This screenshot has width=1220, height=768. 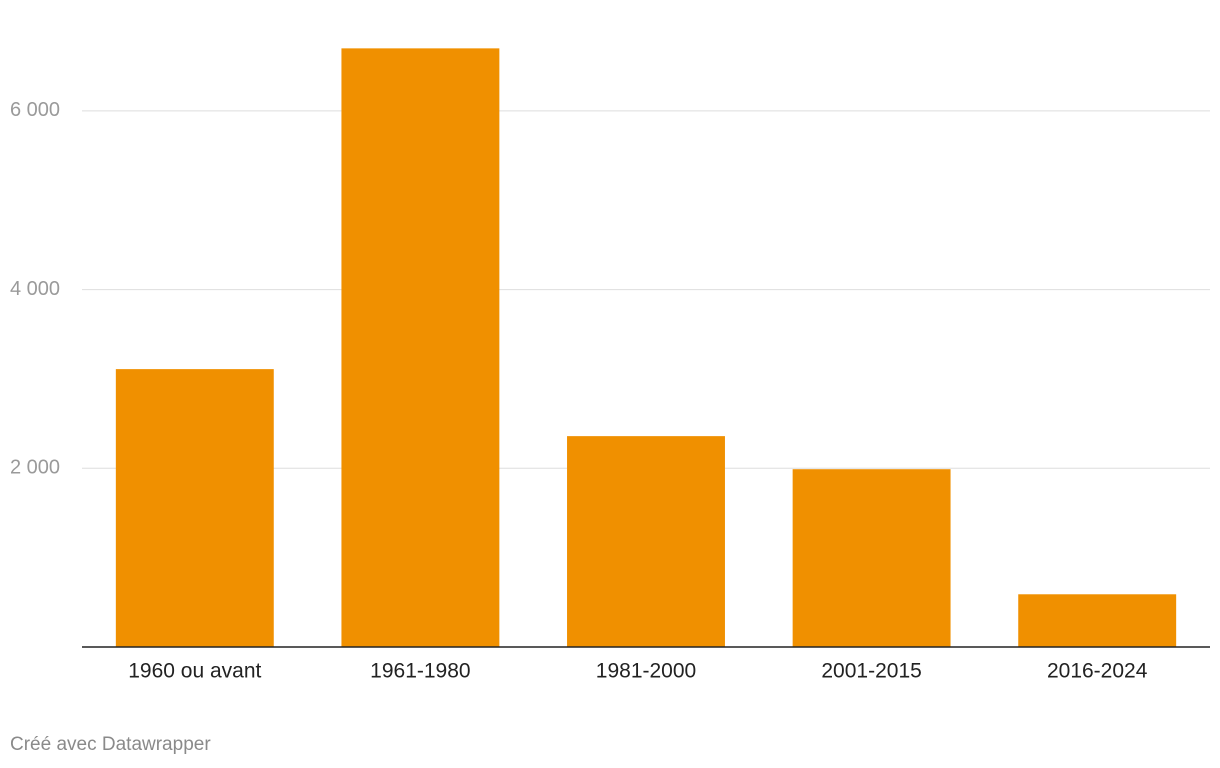 What do you see at coordinates (420, 671) in the screenshot?
I see `x-tick-label: 1961-1980` at bounding box center [420, 671].